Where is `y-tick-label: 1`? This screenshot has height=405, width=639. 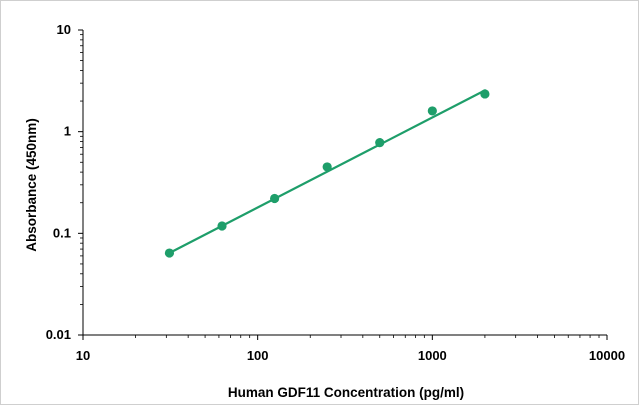
y-tick-label: 1 is located at coordinates (67, 131).